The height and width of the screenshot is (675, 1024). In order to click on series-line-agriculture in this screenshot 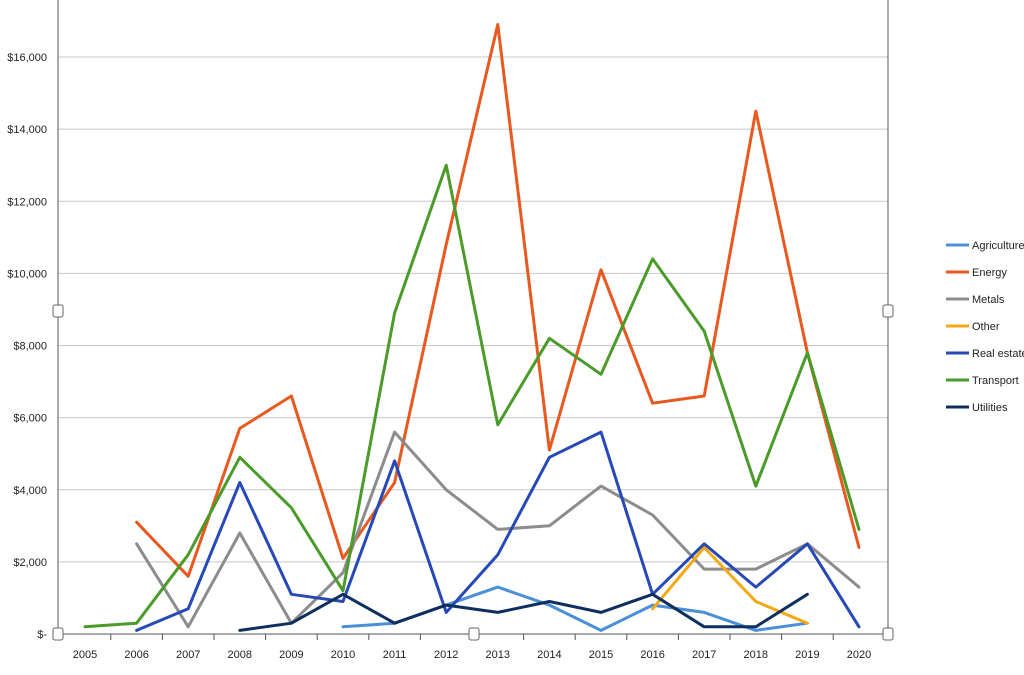, I will do `click(575, 608)`.